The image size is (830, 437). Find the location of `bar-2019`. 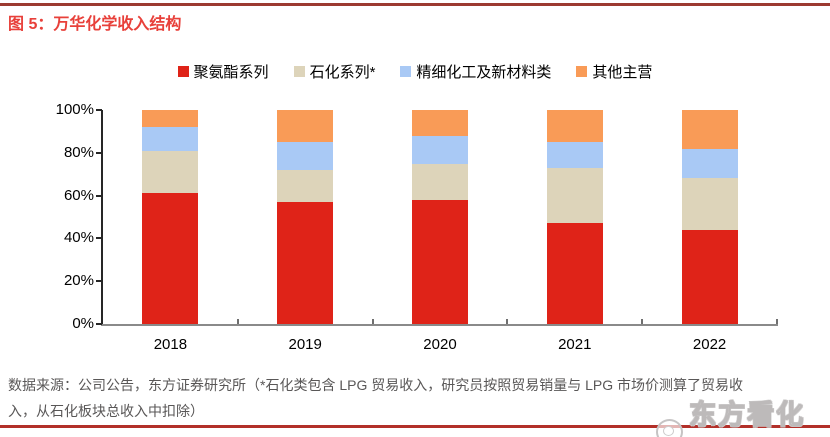

bar-2019 is located at coordinates (305, 217).